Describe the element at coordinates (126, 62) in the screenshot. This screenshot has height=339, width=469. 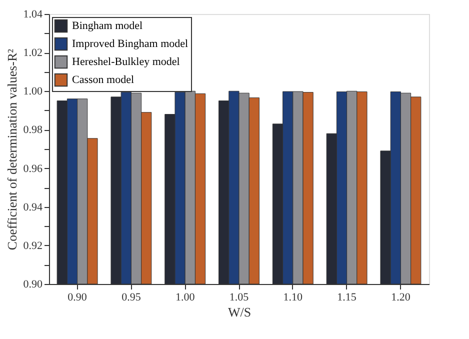
I see `legend-label: Hereshel-Bulkley model` at that location.